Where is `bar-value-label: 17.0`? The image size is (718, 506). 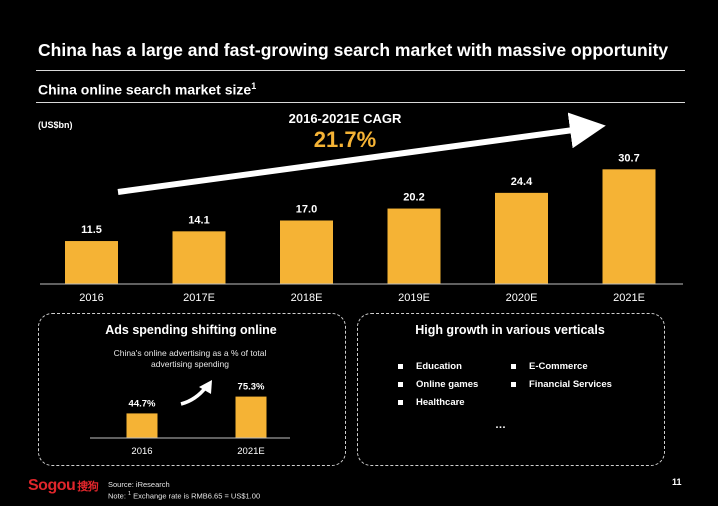 bar-value-label: 17.0 is located at coordinates (306, 210).